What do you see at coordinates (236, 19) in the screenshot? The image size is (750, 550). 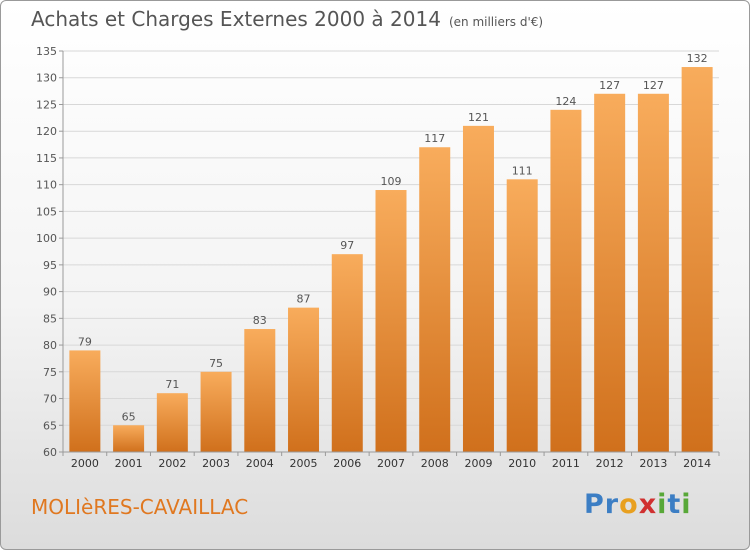 I see `title-text: Achats et Charges Externes 2000 à 2014` at bounding box center [236, 19].